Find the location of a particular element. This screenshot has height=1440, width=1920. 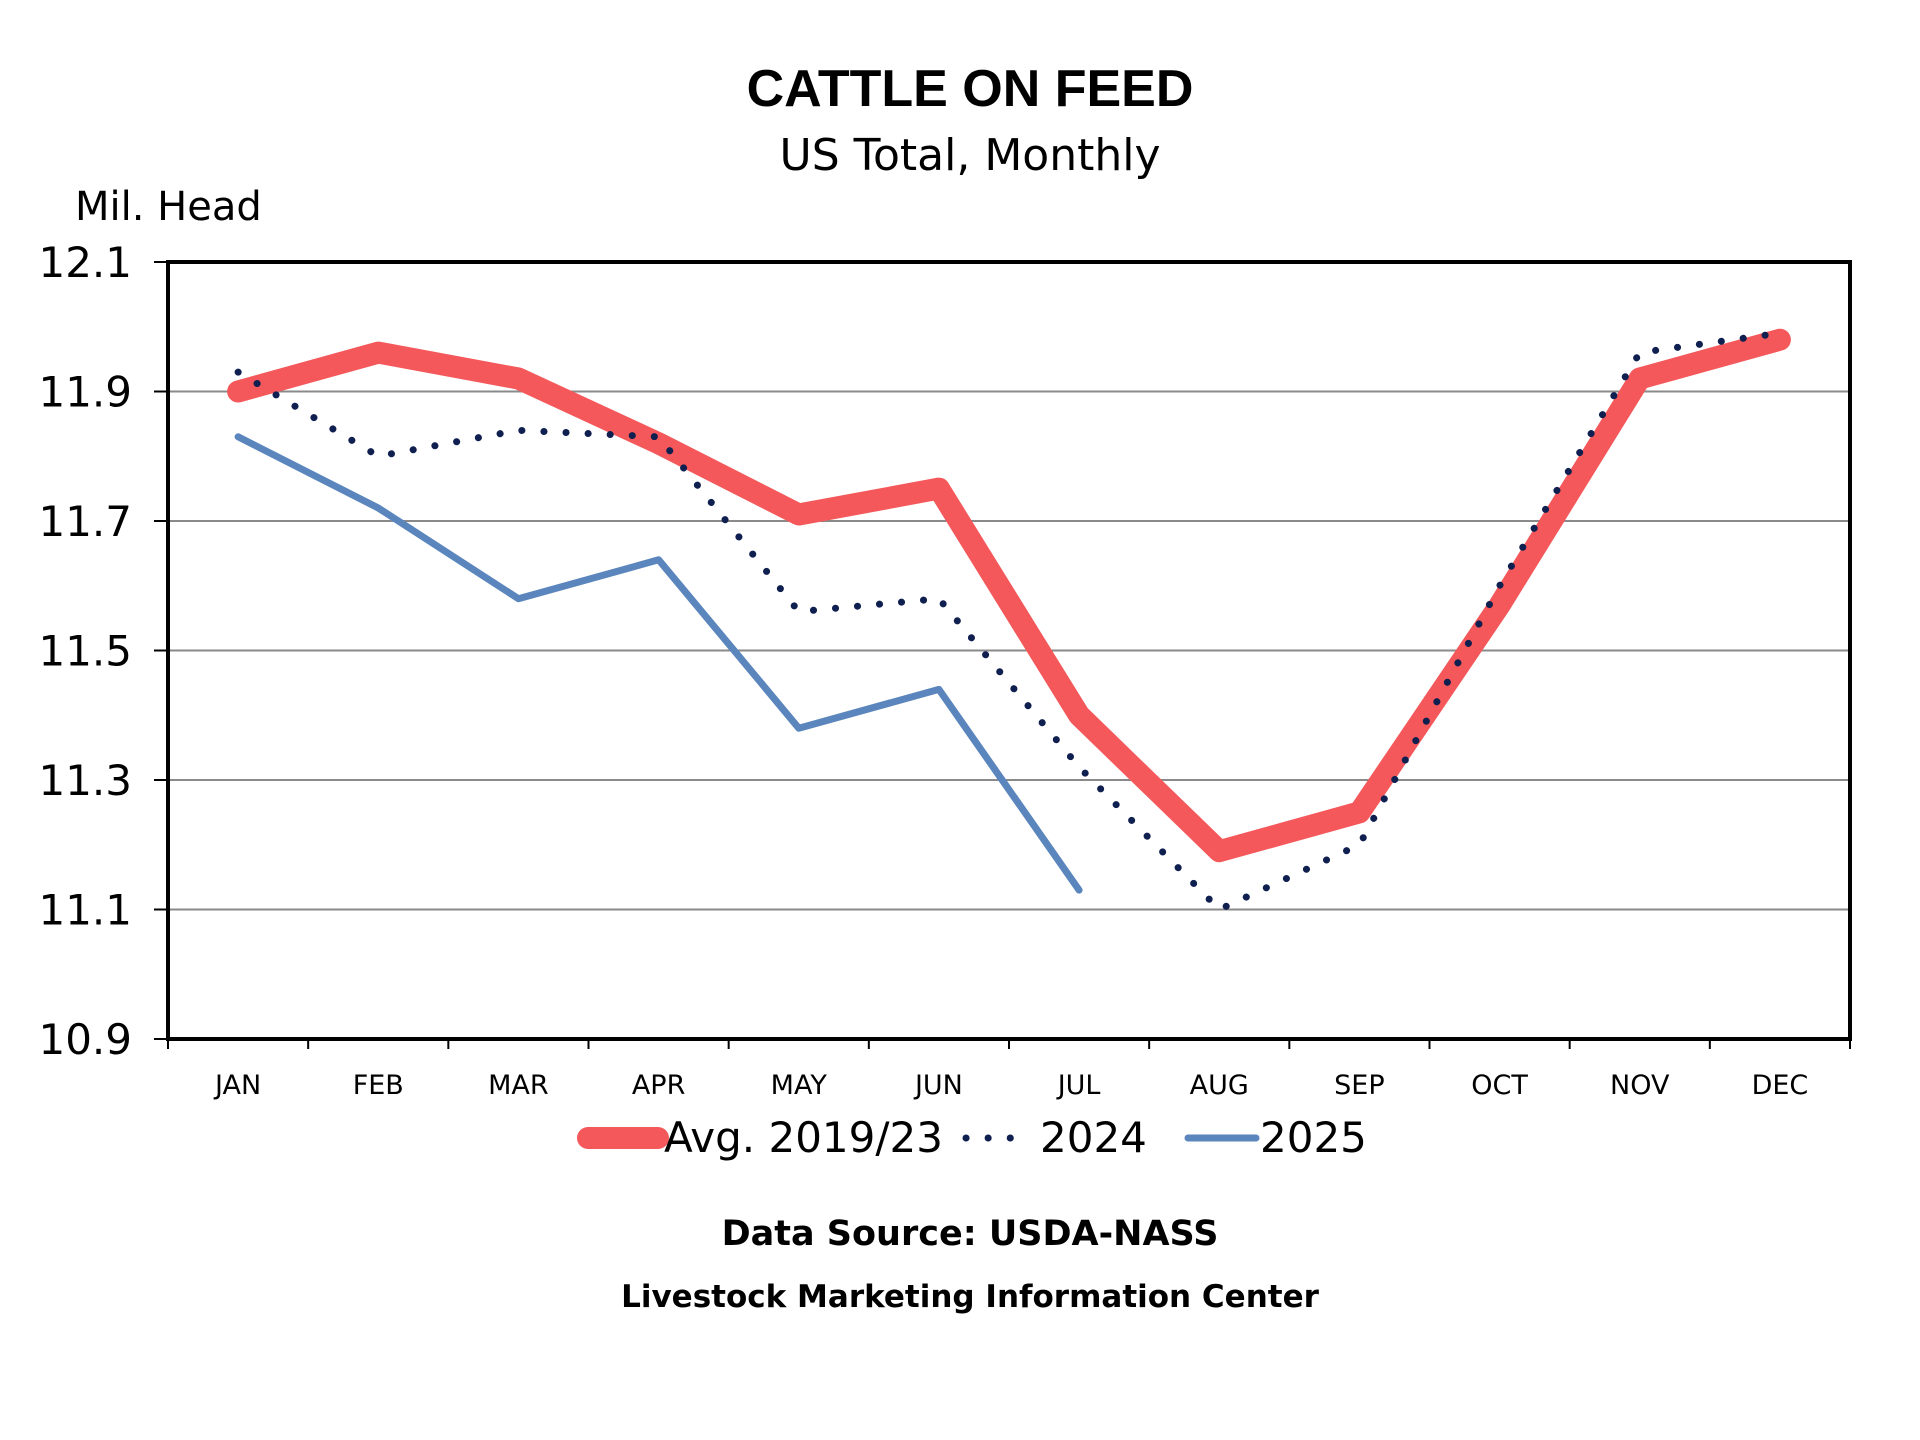

y-tick-label: 11.1 is located at coordinates (85, 910).